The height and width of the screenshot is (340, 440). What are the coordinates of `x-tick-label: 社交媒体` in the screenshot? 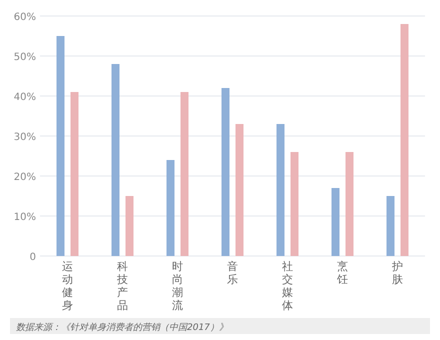 It's located at (287, 286).